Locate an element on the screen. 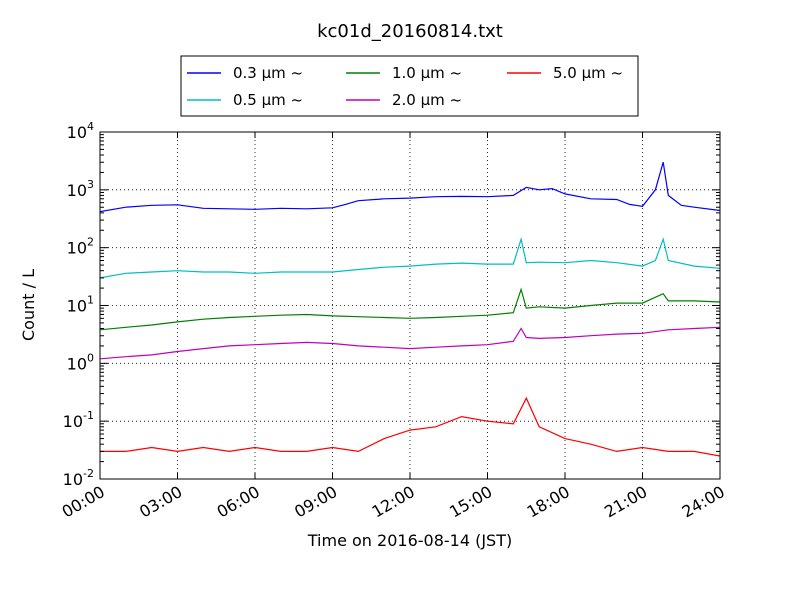 Image resolution: width=800 pixels, height=600 pixels. legend-label-2: 1.0 μm ~ is located at coordinates (427, 73).